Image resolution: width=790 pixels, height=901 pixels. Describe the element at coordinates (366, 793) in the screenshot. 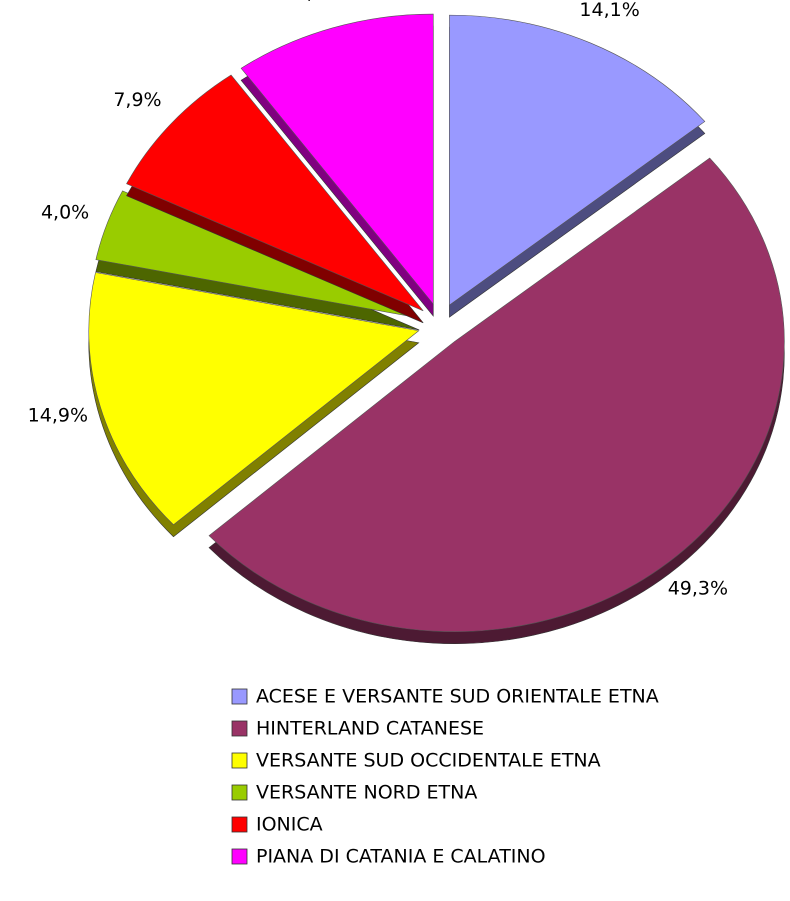

I see `legend-label: VERSANTE NORD ETNA` at that location.